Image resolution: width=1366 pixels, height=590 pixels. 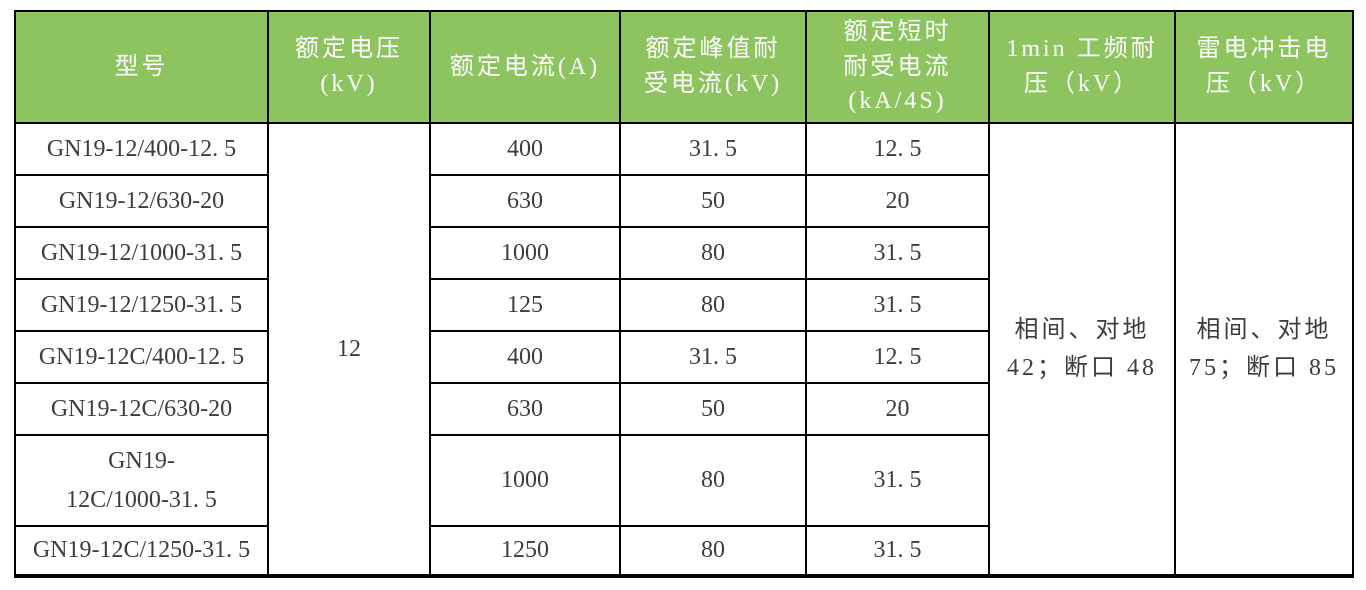 I want to click on model-cell: GN19-12/630-20, so click(x=141, y=201).